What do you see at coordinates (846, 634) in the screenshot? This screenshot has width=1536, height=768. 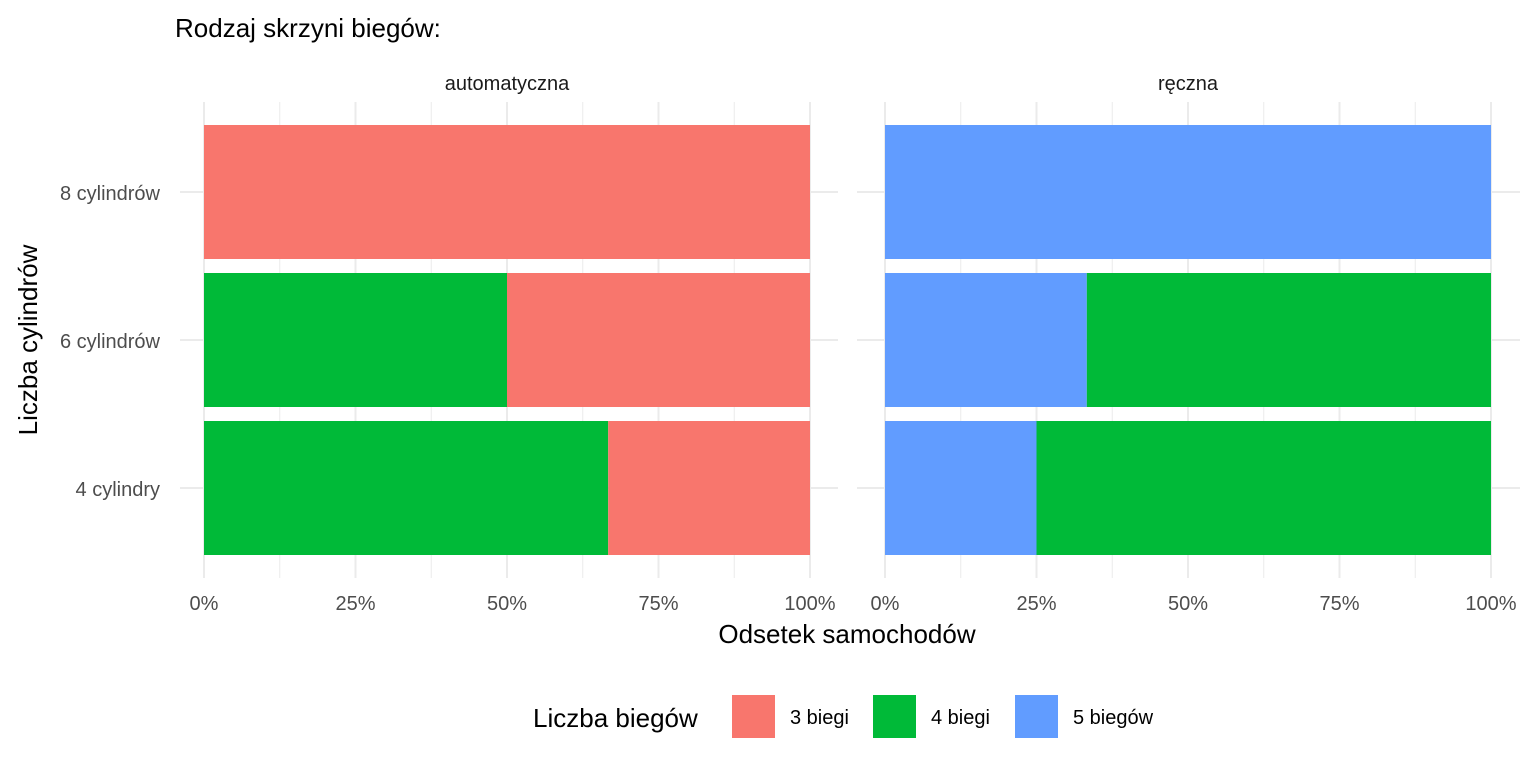 I see `x-axis-title: Odsetek samochodów` at bounding box center [846, 634].